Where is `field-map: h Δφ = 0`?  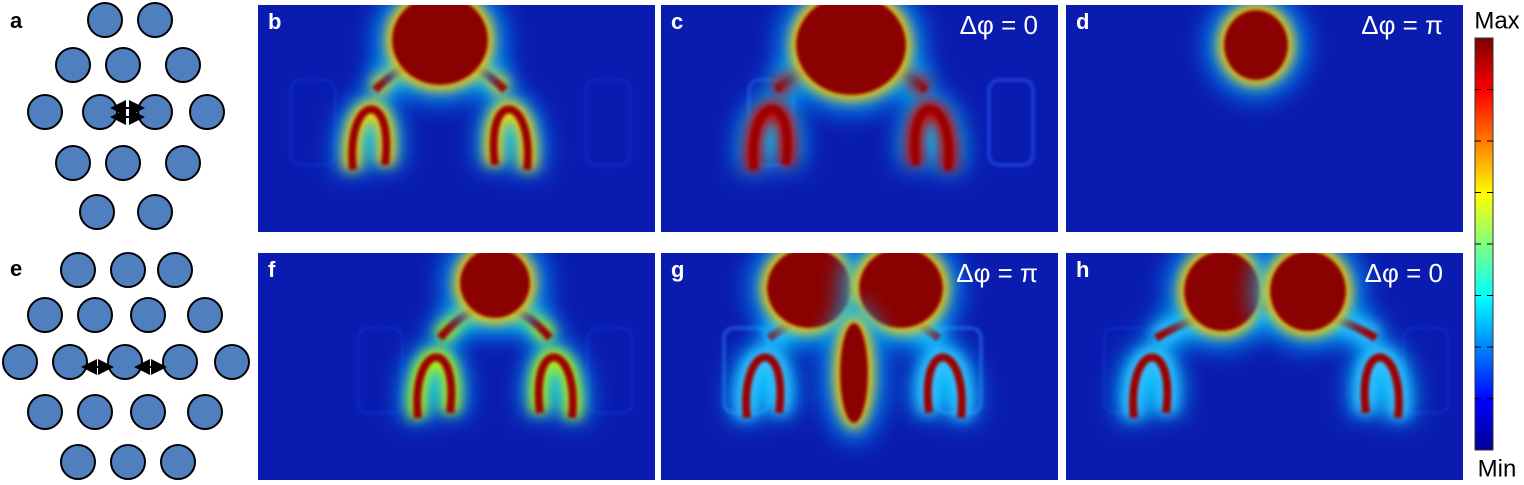 field-map: h Δφ = 0 is located at coordinates (1264, 366).